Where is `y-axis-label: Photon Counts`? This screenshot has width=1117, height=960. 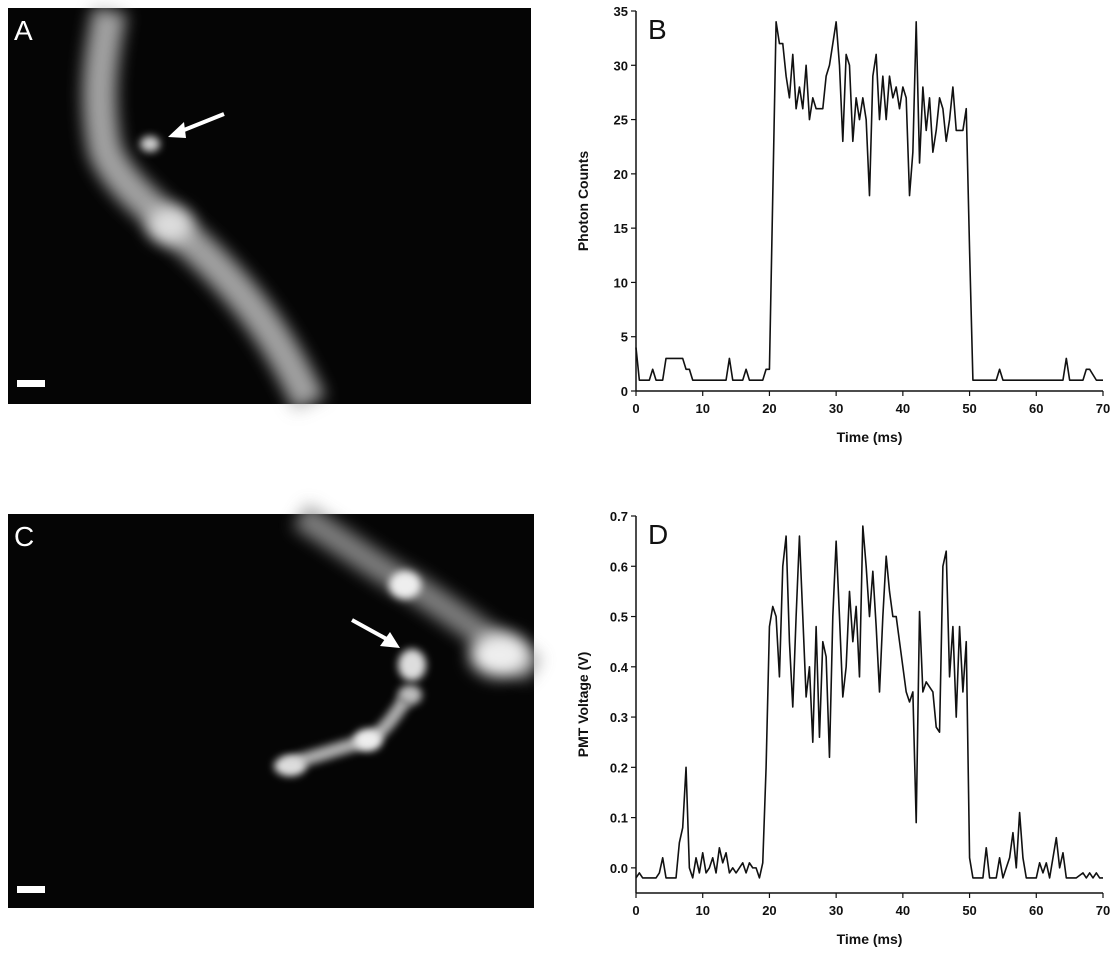 y-axis-label: Photon Counts is located at coordinates (583, 201).